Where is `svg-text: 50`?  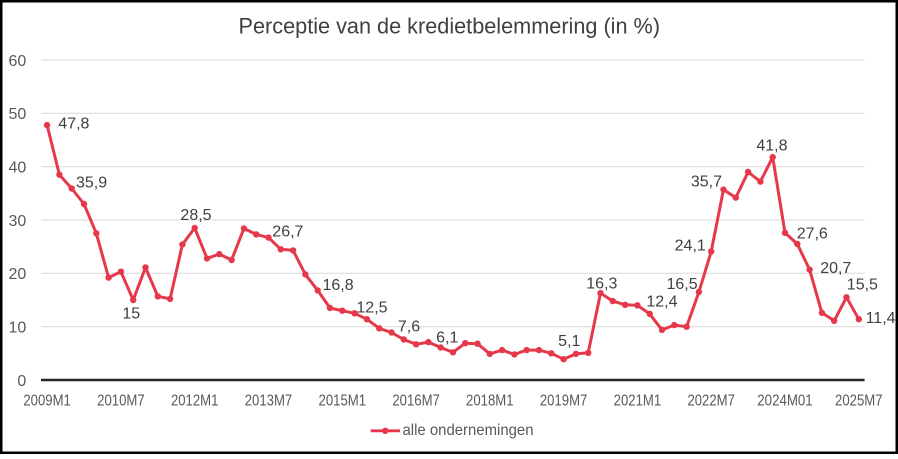 svg-text: 50 is located at coordinates (18, 114).